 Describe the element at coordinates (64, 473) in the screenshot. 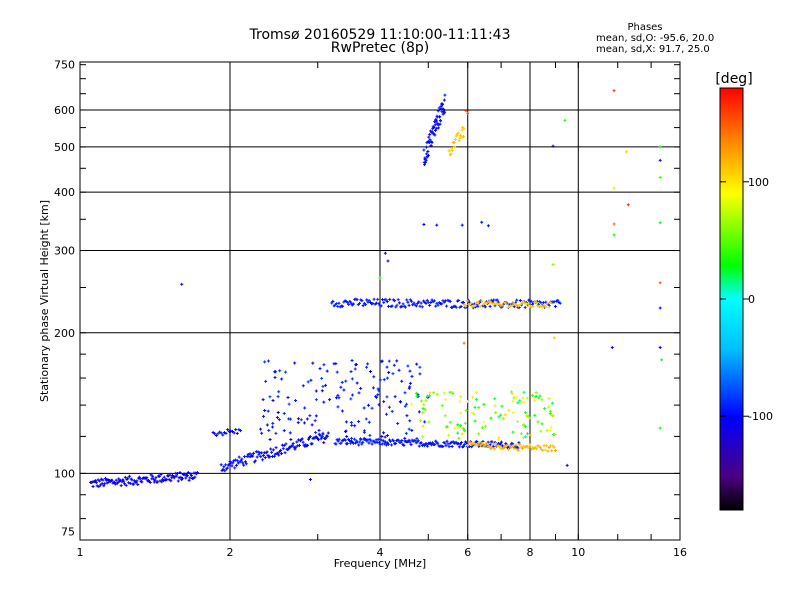

I see `y-tick-label: 100` at that location.